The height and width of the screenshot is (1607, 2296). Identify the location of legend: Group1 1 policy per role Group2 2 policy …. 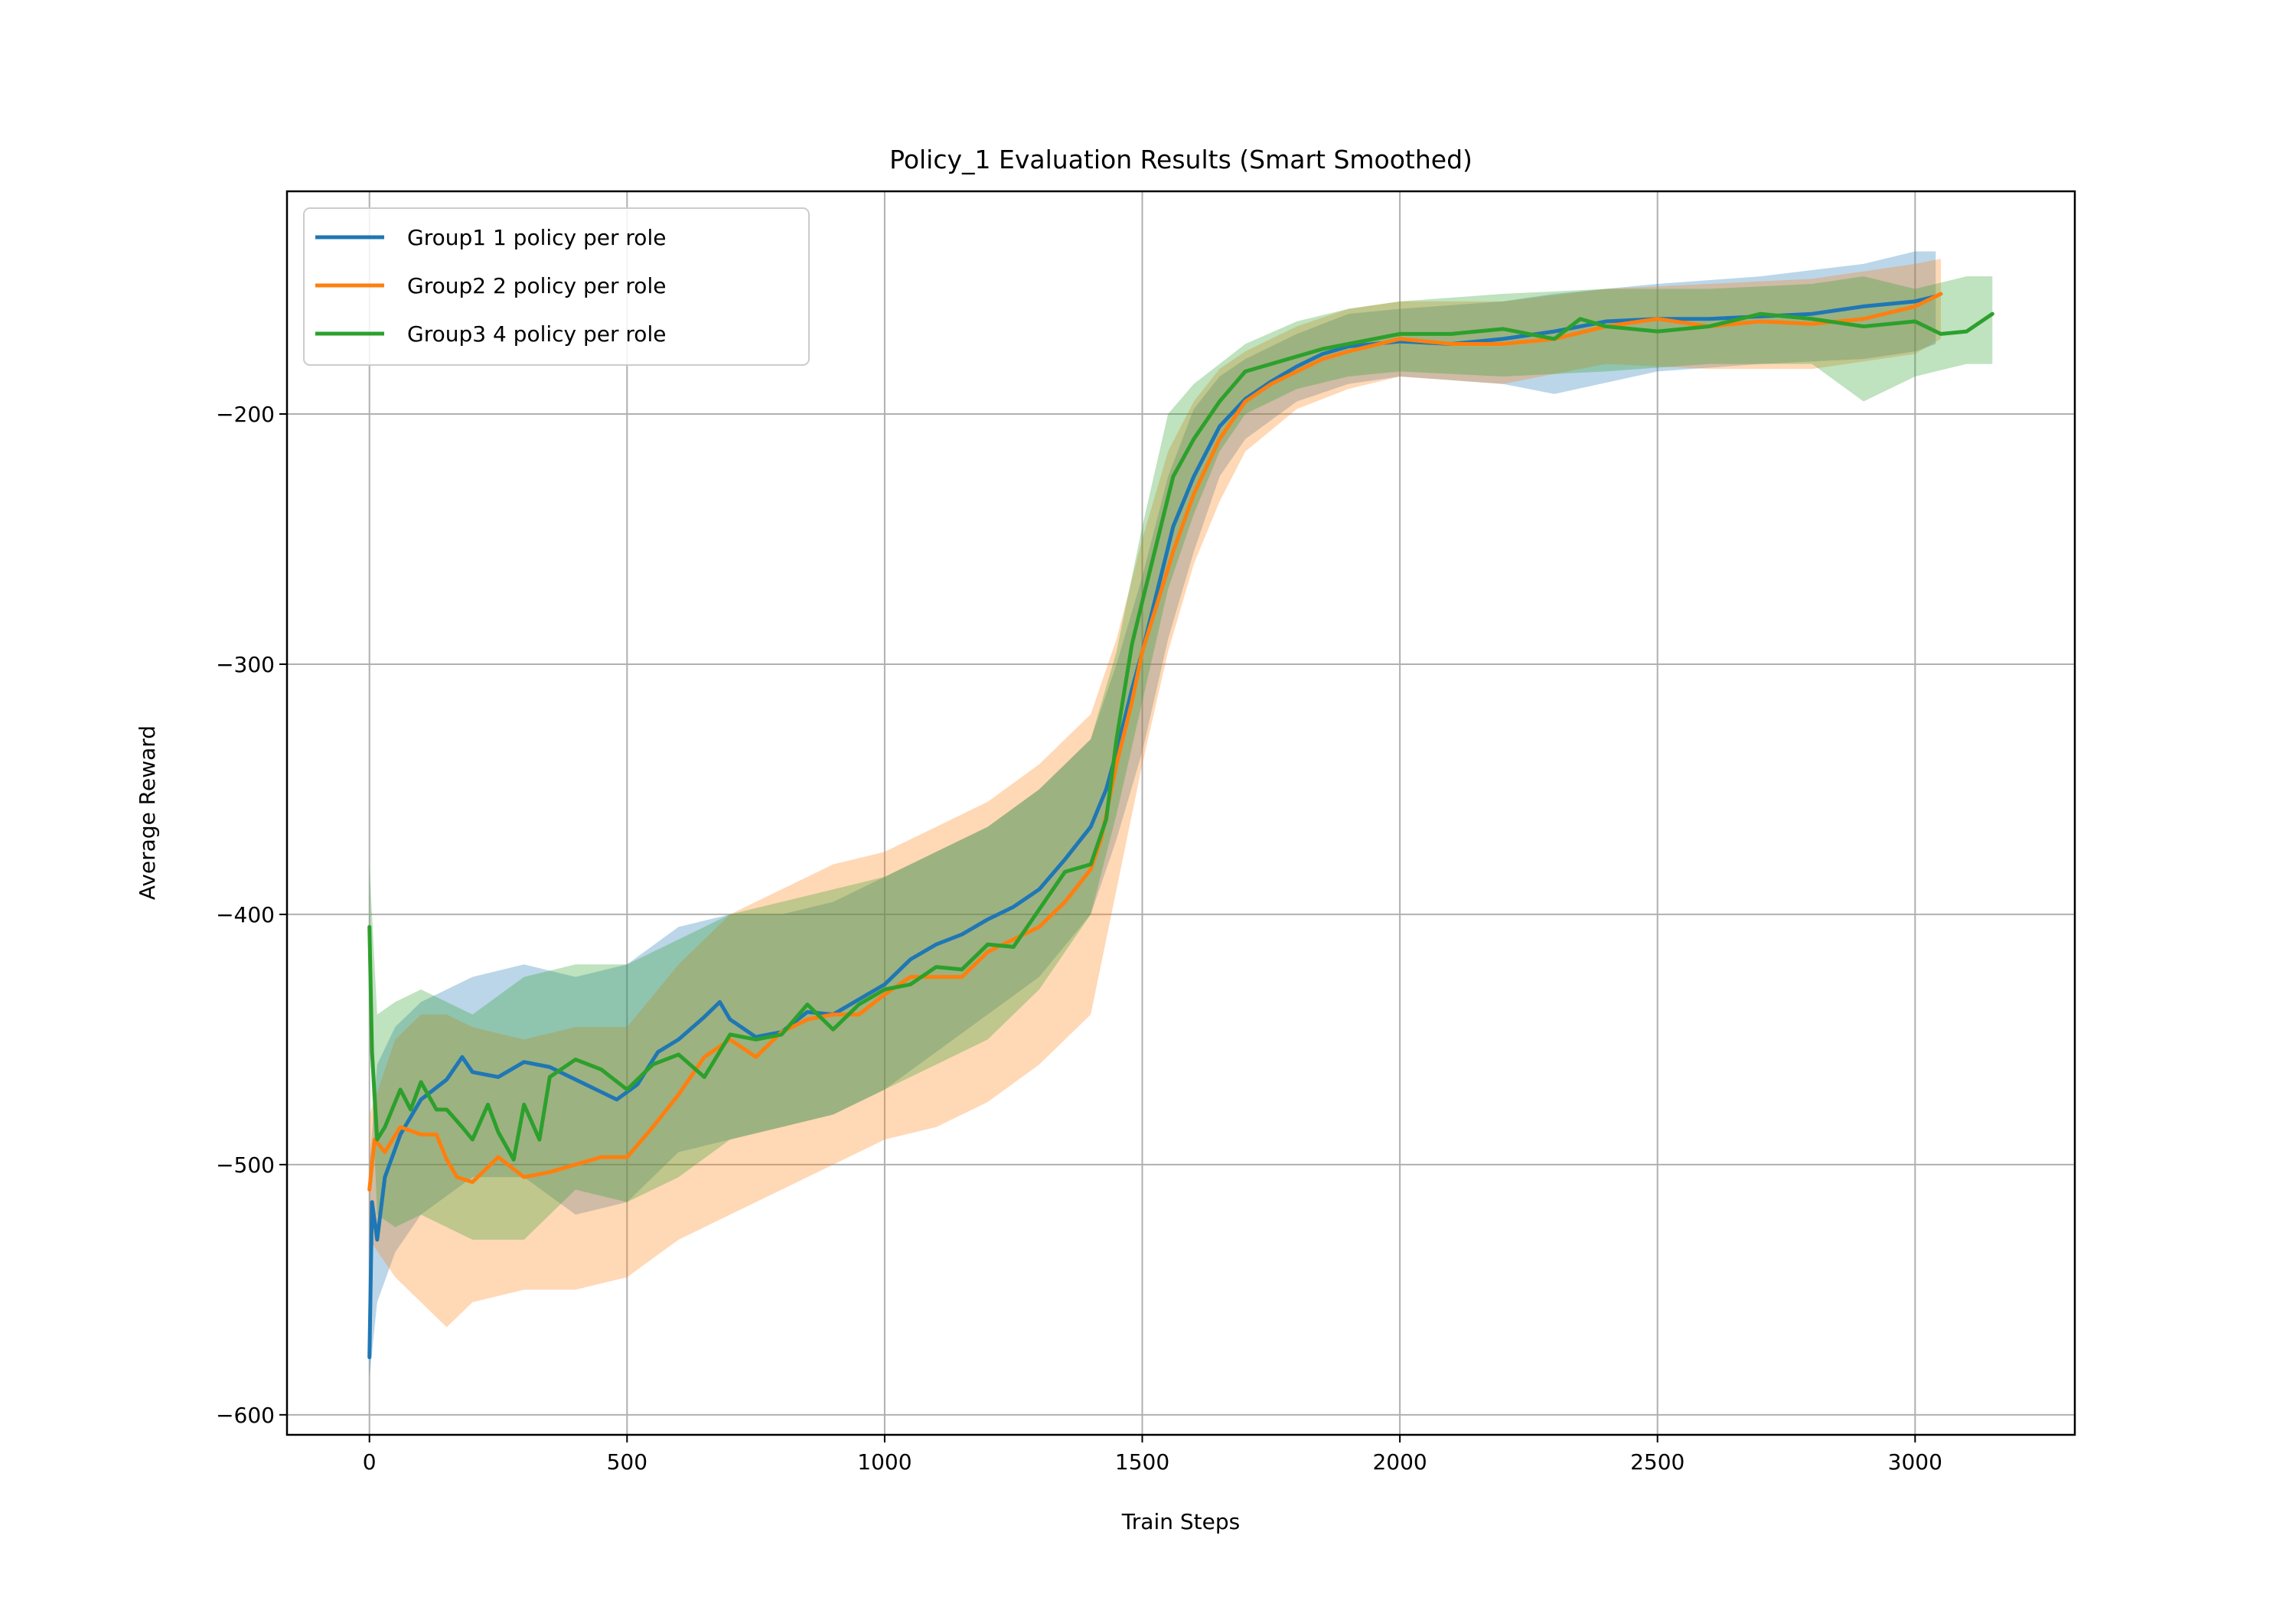
(556, 287).